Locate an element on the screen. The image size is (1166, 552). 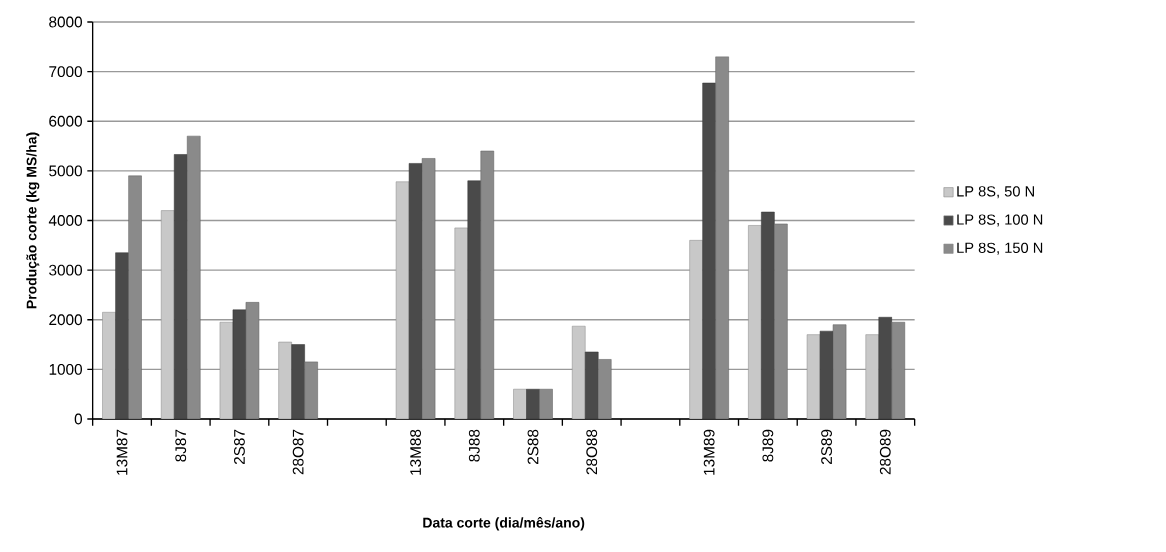
x-tick-label: 13M87 is located at coordinates (122, 452).